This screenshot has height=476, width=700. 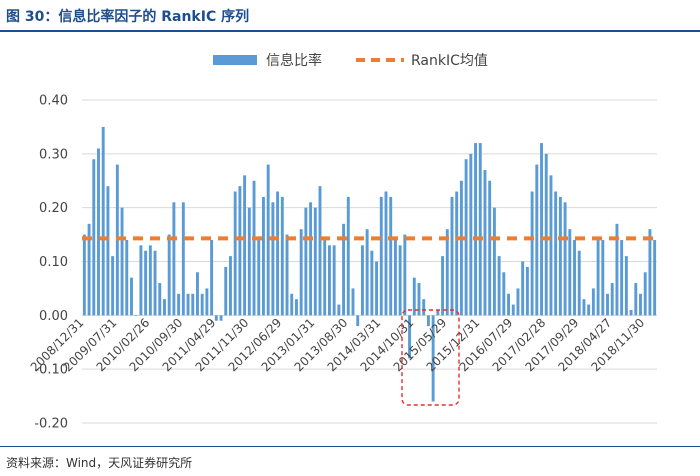 What do you see at coordinates (53, 262) in the screenshot?
I see `y-tick-label: 0.10` at bounding box center [53, 262].